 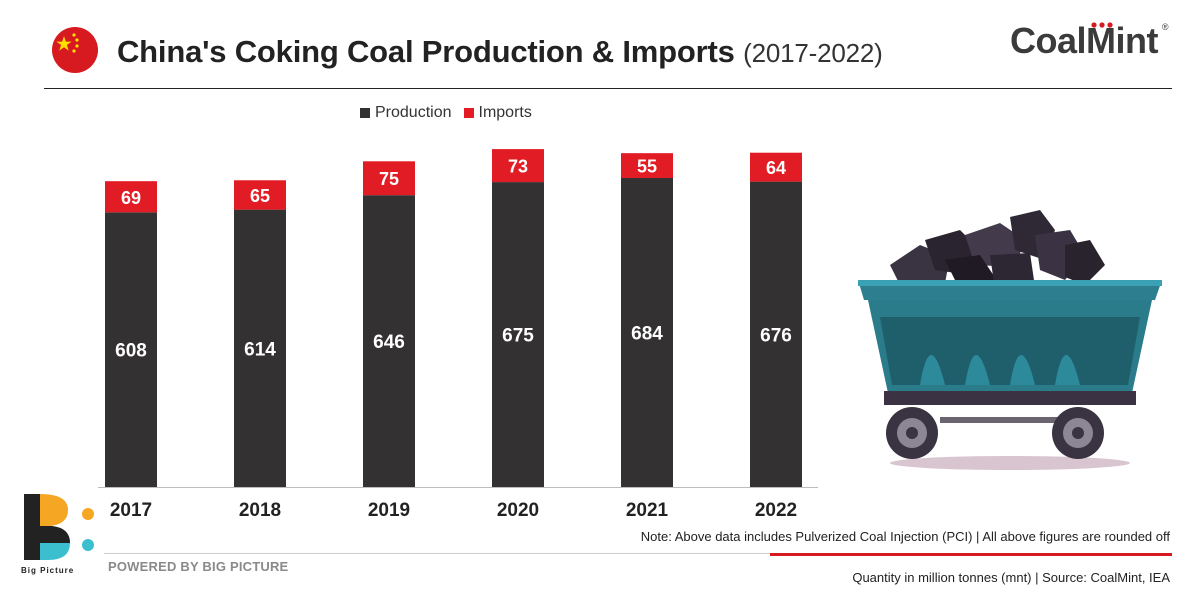 What do you see at coordinates (389, 510) in the screenshot?
I see `x-tick-label-2019: 2019` at bounding box center [389, 510].